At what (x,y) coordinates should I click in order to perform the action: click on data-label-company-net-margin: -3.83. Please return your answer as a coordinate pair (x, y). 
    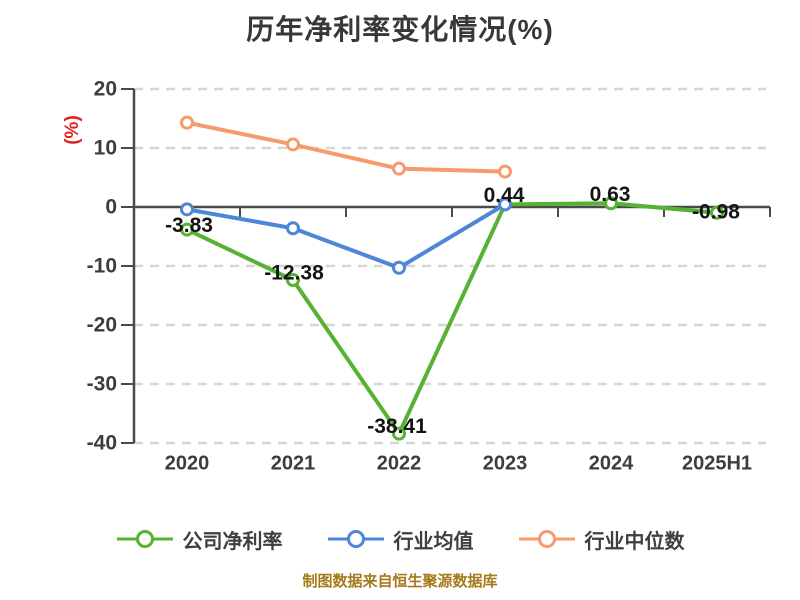
    Looking at the image, I should click on (189, 225).